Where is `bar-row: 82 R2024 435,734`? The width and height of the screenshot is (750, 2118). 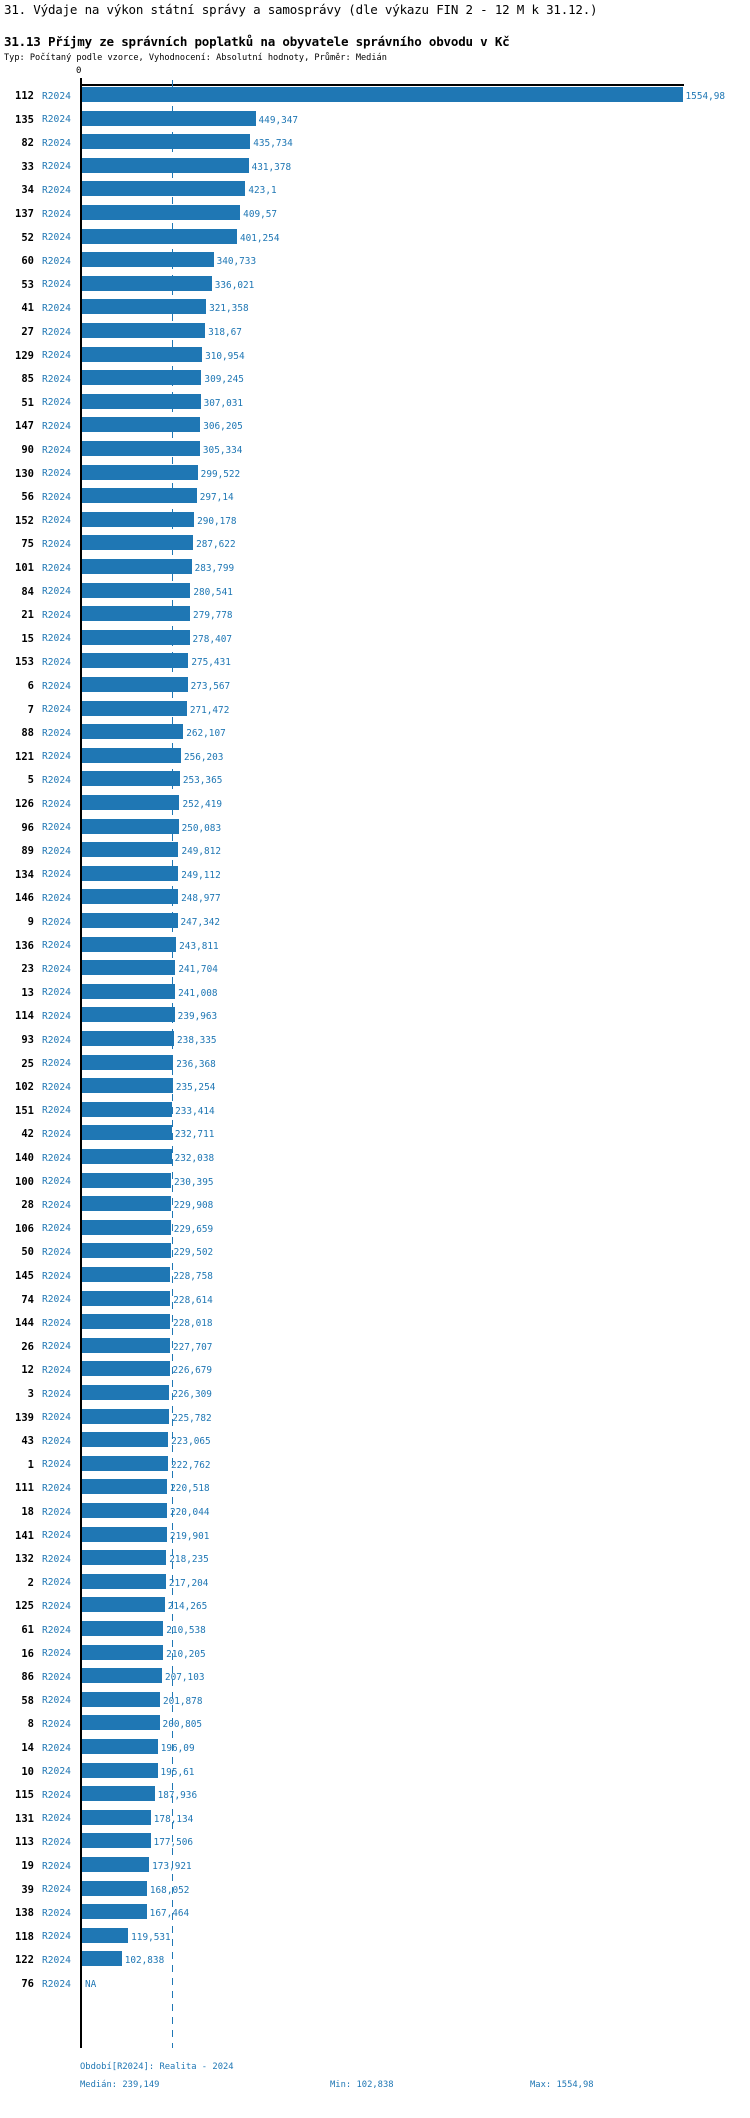
bar-row: 82 R2024 435,734 is located at coordinates (375, 145).